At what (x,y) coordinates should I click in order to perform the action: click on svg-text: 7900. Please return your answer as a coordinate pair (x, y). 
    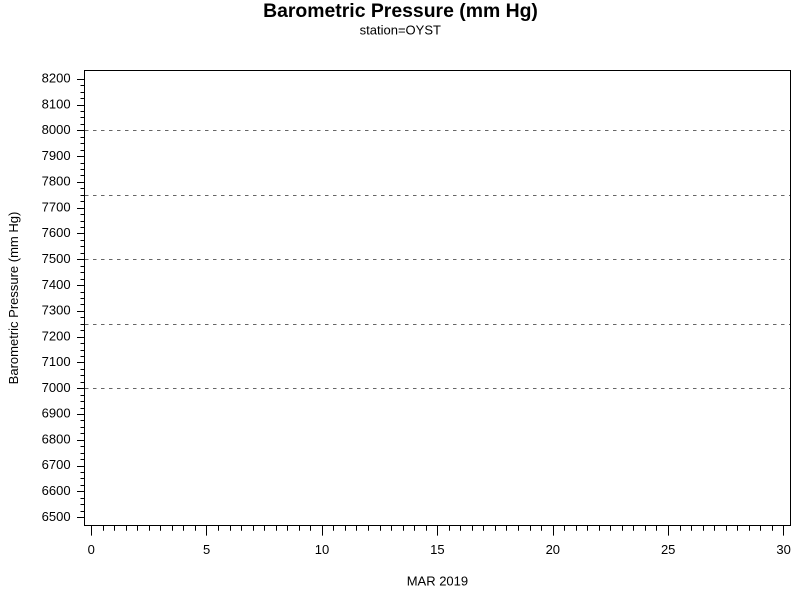
    Looking at the image, I should click on (56, 155).